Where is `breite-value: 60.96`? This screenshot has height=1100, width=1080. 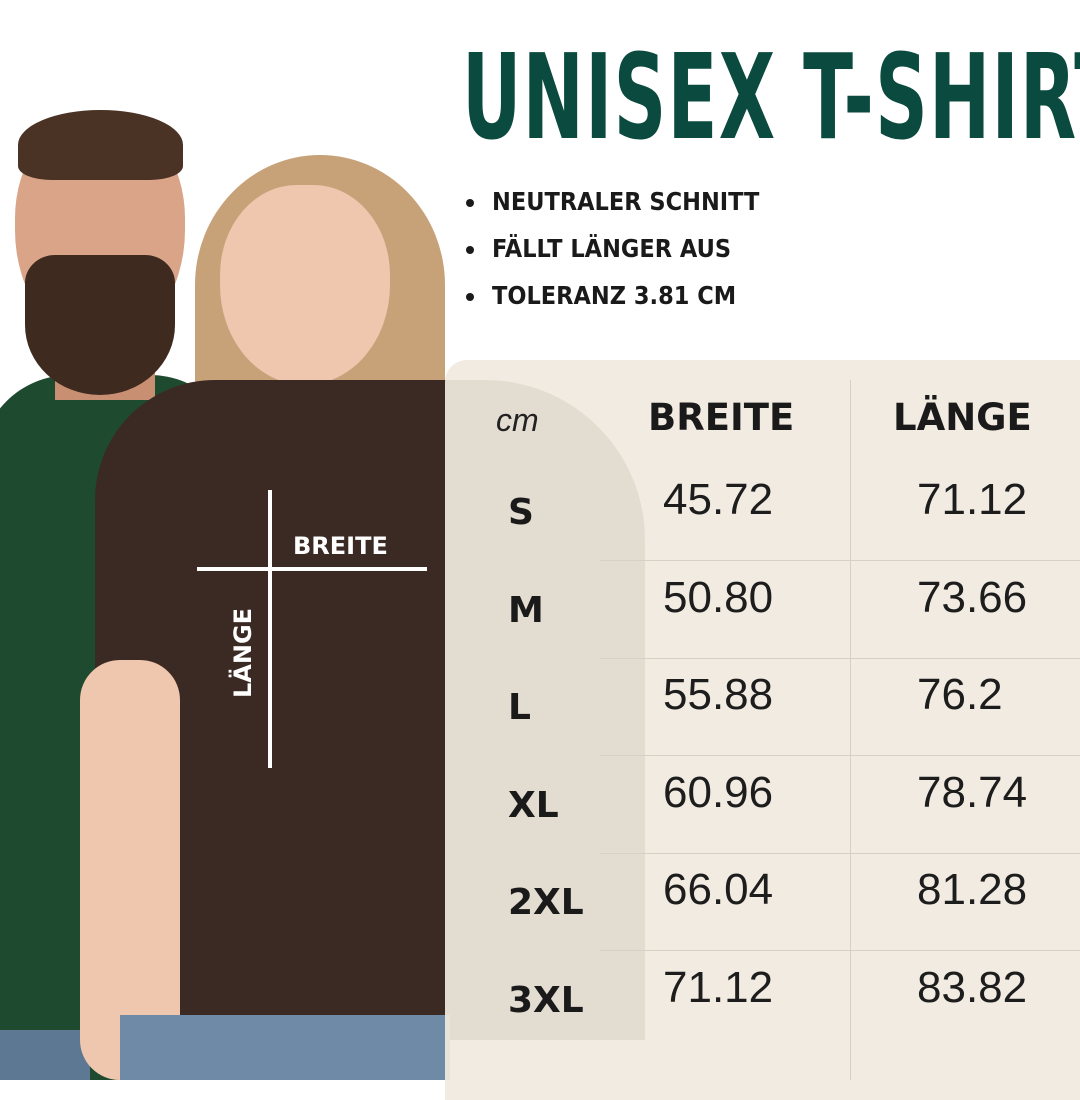
breite-value: 60.96 is located at coordinates (718, 792).